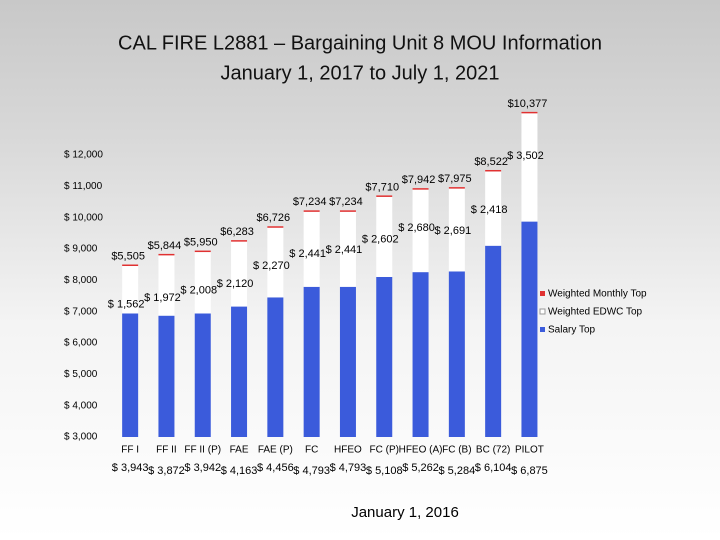 This screenshot has width=720, height=540. What do you see at coordinates (166, 471) in the screenshot?
I see `value-label: $ 3,872` at bounding box center [166, 471].